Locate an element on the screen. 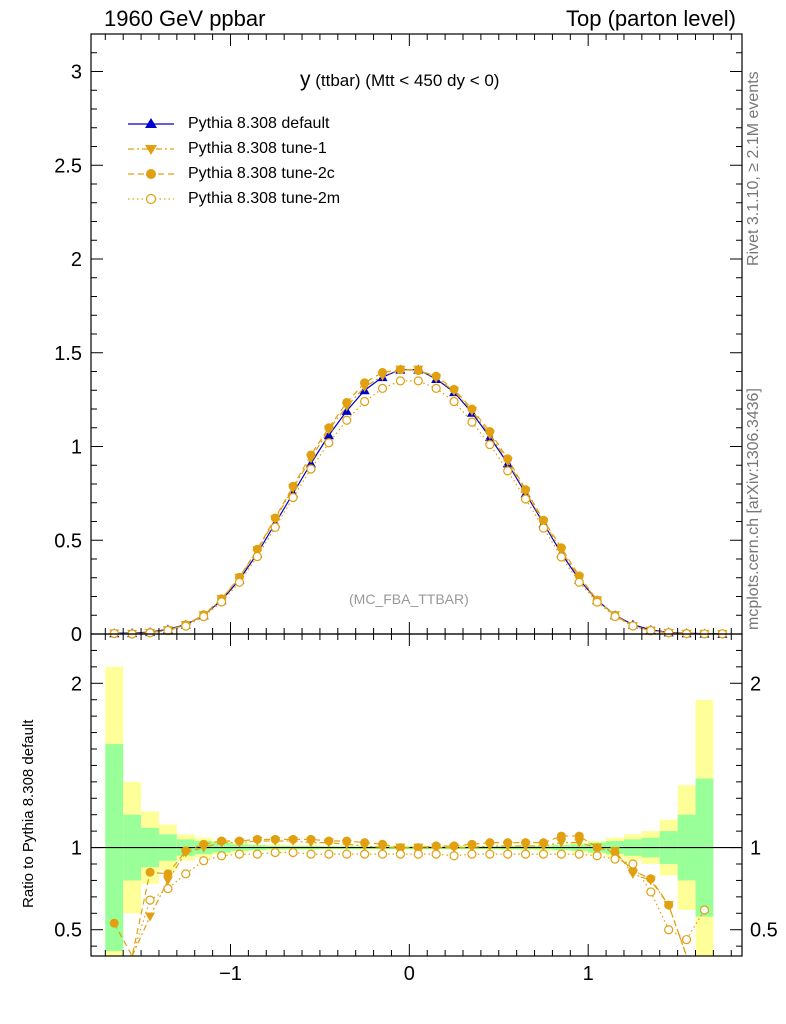  y-tick-label: 2.5 is located at coordinates (68, 166).